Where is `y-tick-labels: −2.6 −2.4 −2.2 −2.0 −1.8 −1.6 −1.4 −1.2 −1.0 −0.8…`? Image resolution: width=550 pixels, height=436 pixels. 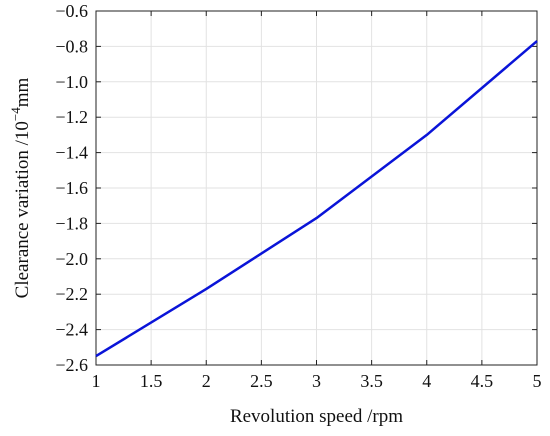 y-tick-labels: −2.6 −2.4 −2.2 −2.0 −1.8 −1.6 −1.4 −1.2 −1.0 −0.8… is located at coordinates (71, 188).